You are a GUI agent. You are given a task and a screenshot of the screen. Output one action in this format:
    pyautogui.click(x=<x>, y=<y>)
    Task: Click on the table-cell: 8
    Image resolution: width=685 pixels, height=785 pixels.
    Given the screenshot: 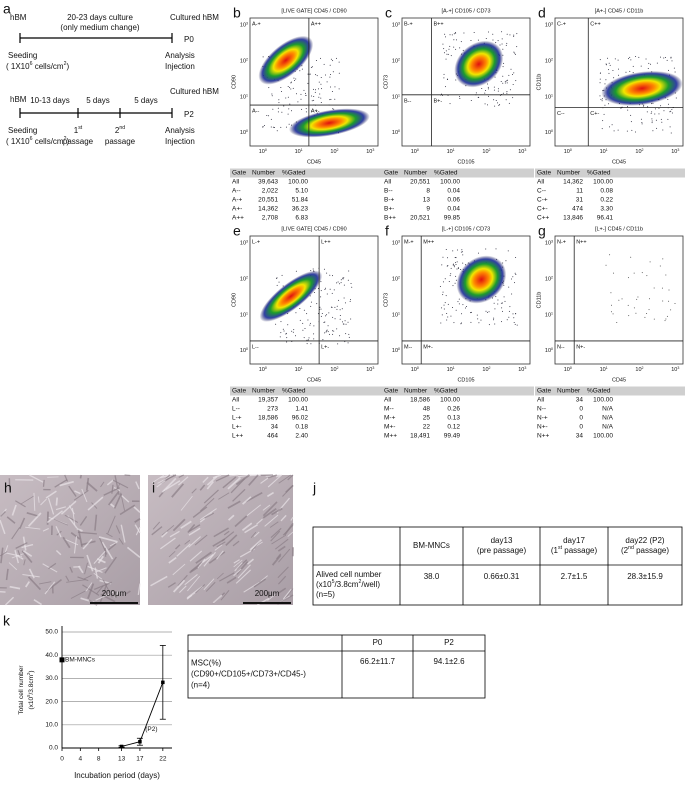 What is the action you would take?
    pyautogui.click(x=428, y=191)
    